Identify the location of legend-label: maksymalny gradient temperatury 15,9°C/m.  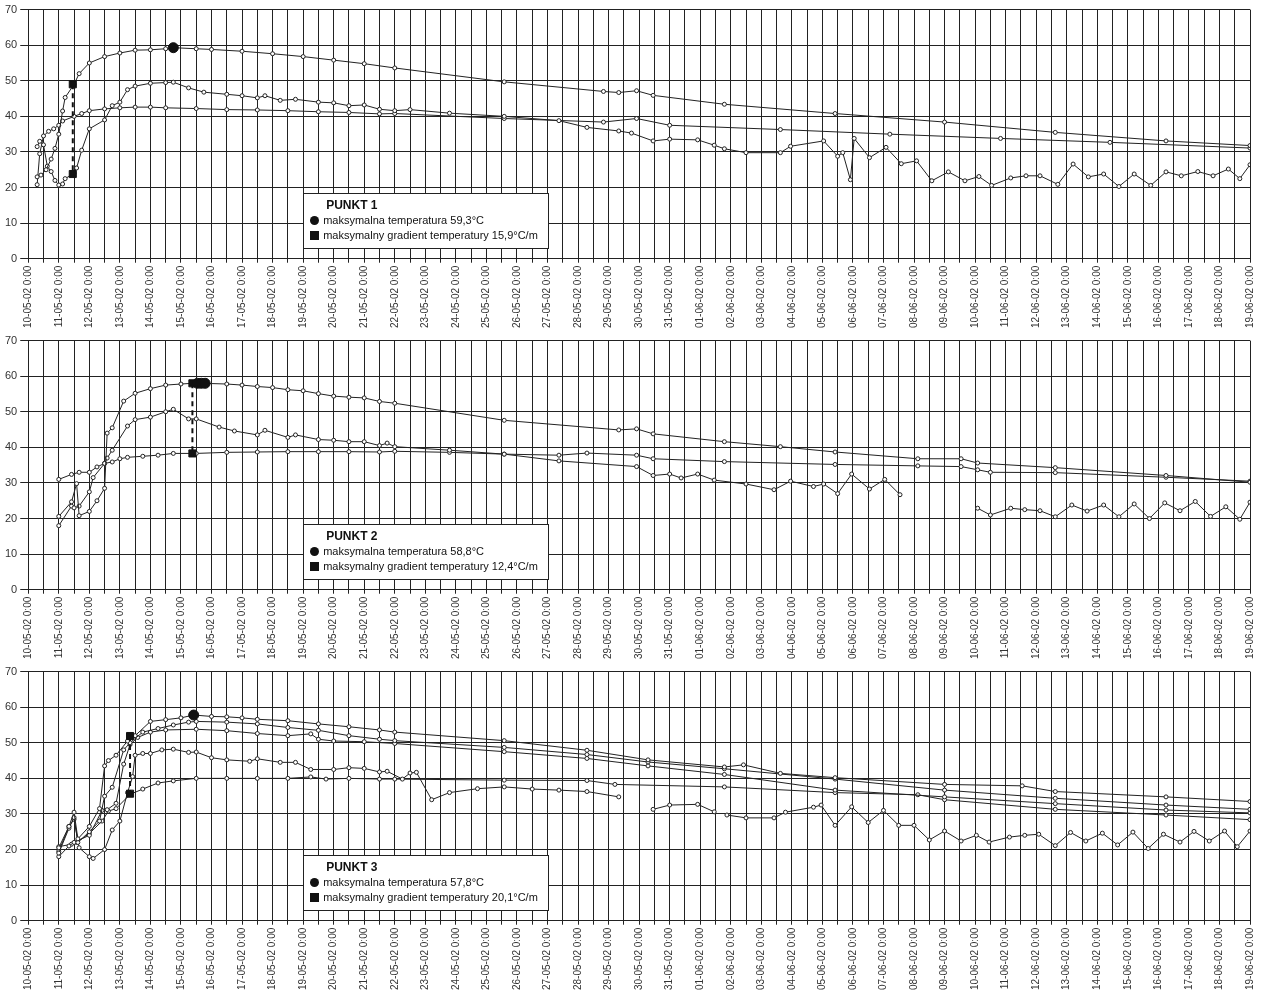
(430, 235).